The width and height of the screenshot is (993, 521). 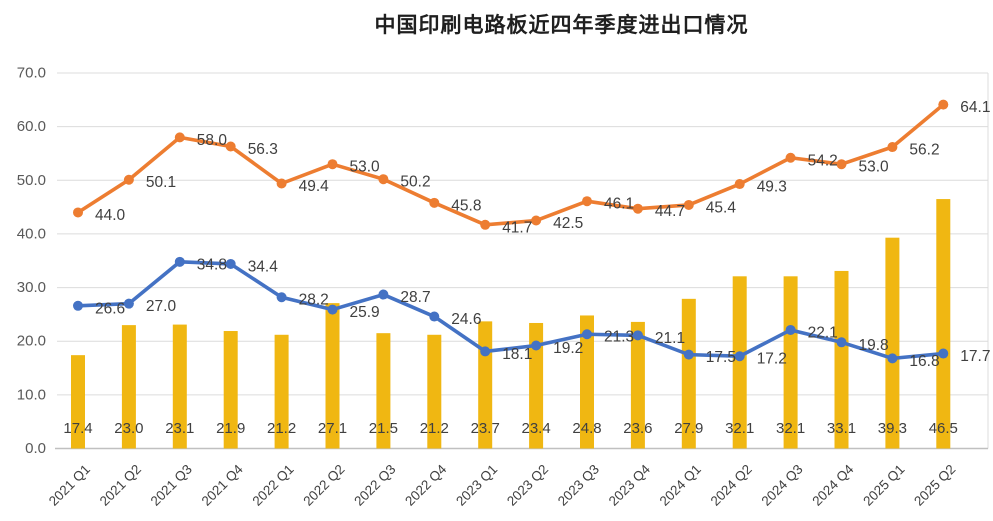 What do you see at coordinates (365, 312) in the screenshot?
I see `data-point-label: 25.9` at bounding box center [365, 312].